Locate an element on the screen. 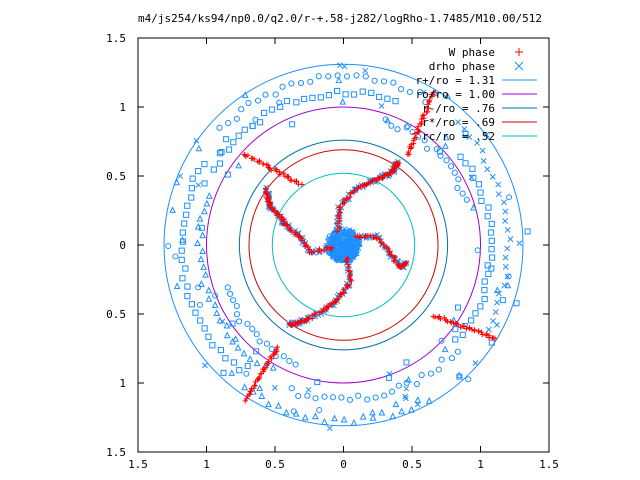 This screenshot has height=480, width=640. radius-circle is located at coordinates (343, 245).